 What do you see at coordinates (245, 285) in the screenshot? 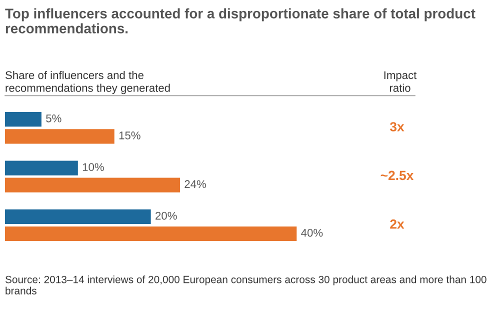
I see `source-note: Source: 2013–14 interviews of 20,000 European consumers across 30 product areas and more than 100 brands` at bounding box center [245, 285].